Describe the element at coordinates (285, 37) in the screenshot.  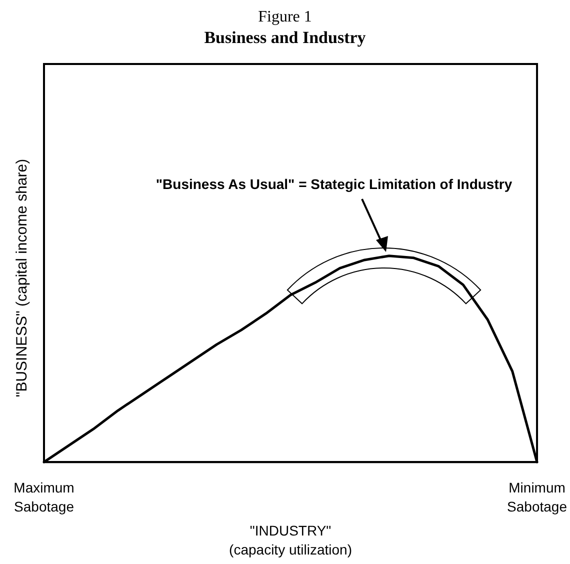
I see `chart-subtitle: Business and Industry` at that location.